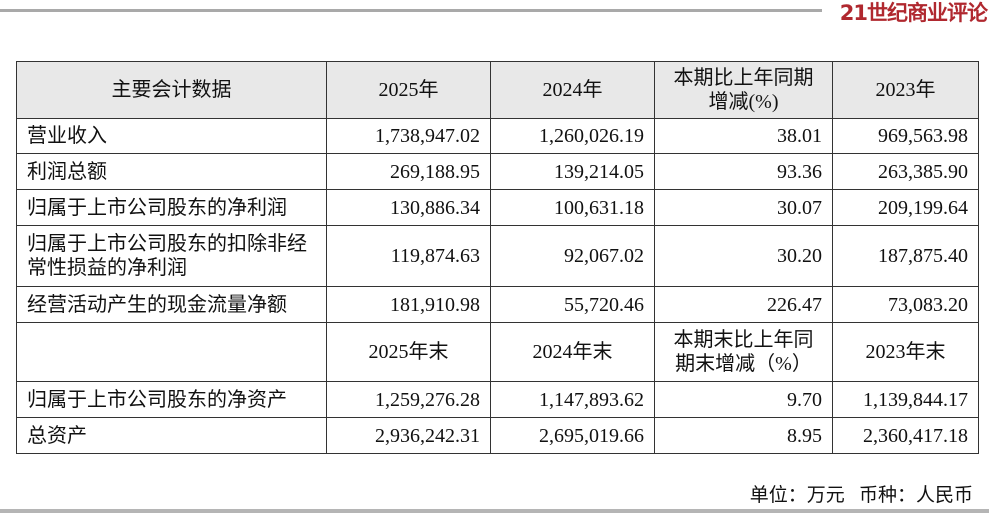 This screenshot has height=513, width=989. Describe the element at coordinates (408, 207) in the screenshot. I see `value-cell: 130,886.34` at that location.